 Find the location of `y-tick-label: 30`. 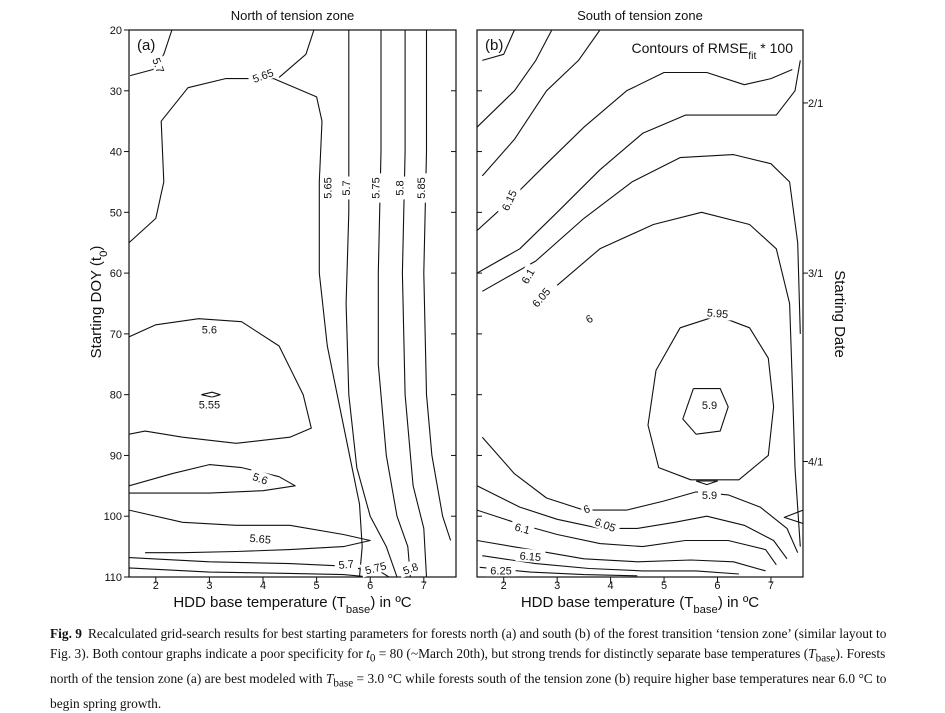

y-tick-label: 30 is located at coordinates (116, 92).